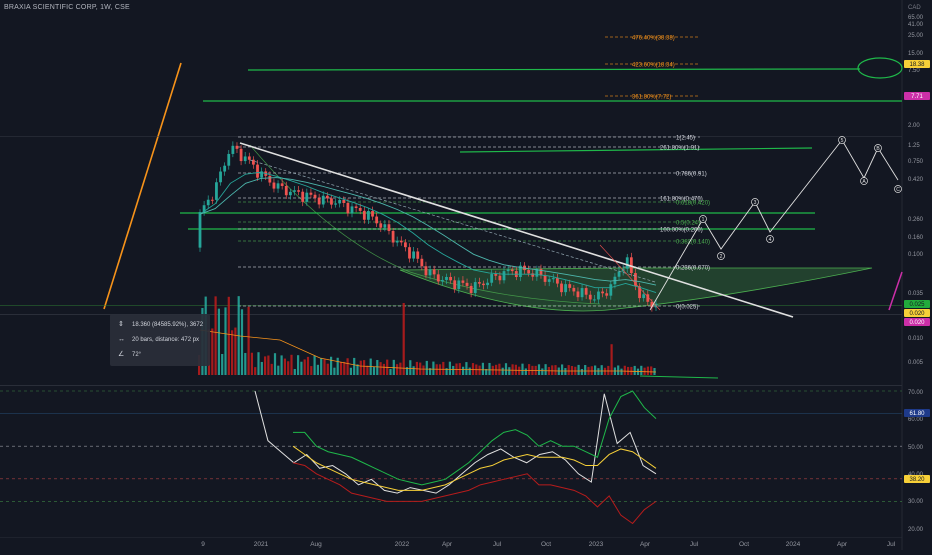  What do you see at coordinates (917, 313) in the screenshot?
I see `price-badge` at bounding box center [917, 313].